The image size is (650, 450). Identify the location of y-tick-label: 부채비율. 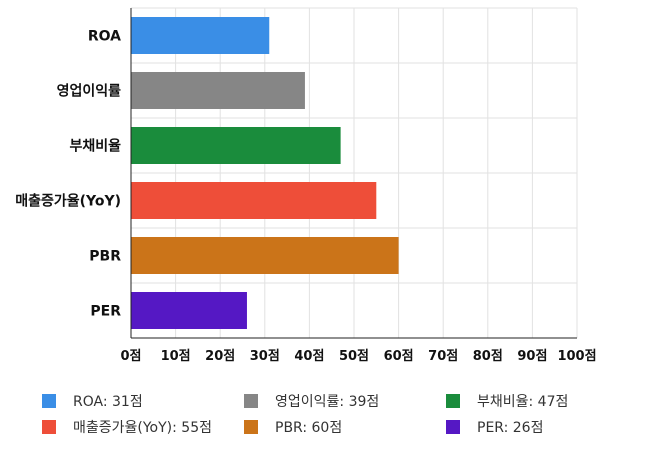
(95, 146).